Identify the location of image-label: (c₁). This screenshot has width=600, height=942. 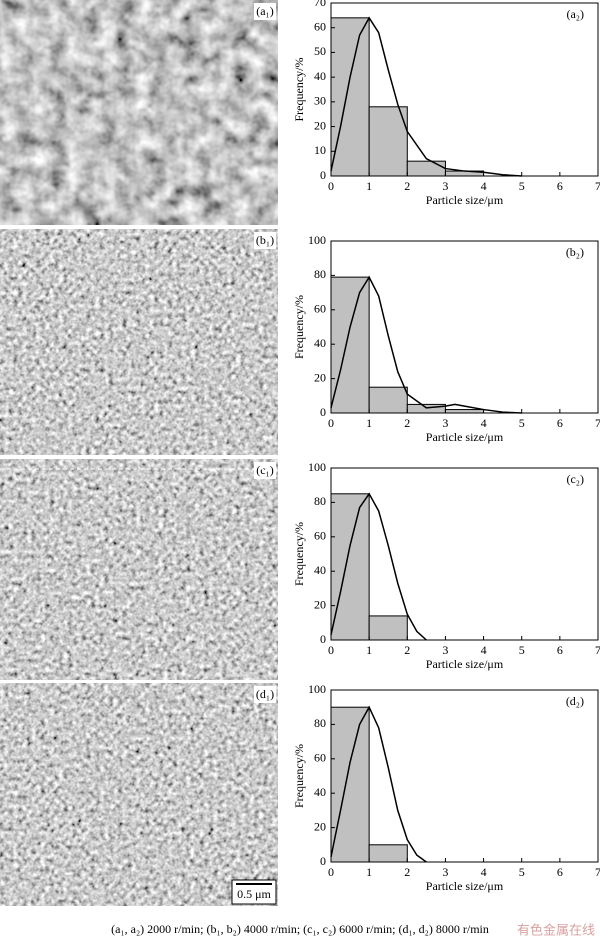
(265, 470).